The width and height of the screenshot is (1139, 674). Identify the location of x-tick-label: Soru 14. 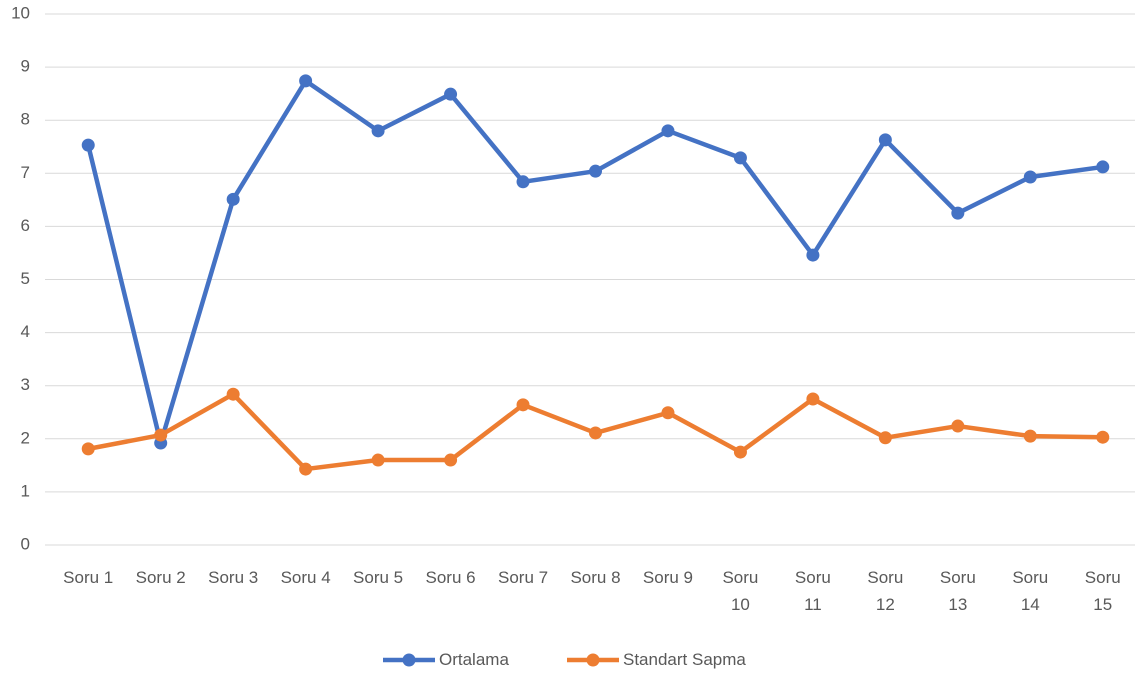
(1030, 591).